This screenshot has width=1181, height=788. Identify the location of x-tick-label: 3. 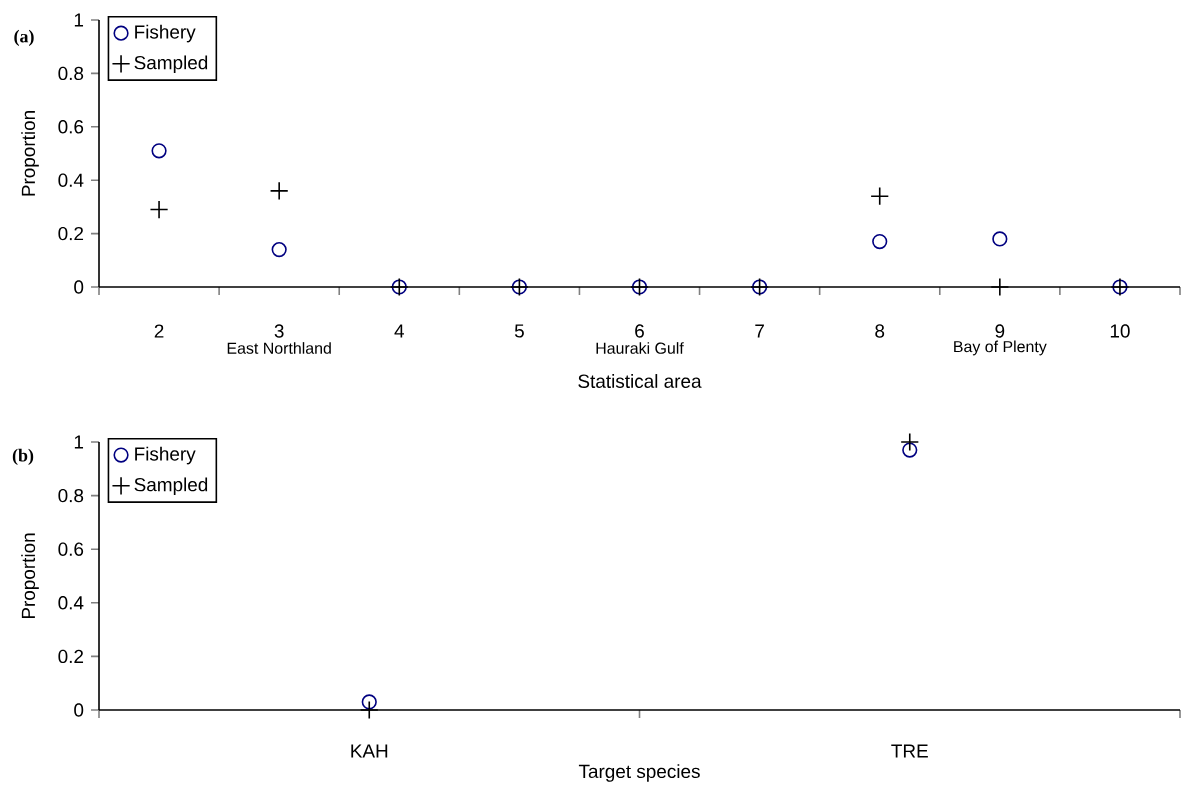
(279, 331).